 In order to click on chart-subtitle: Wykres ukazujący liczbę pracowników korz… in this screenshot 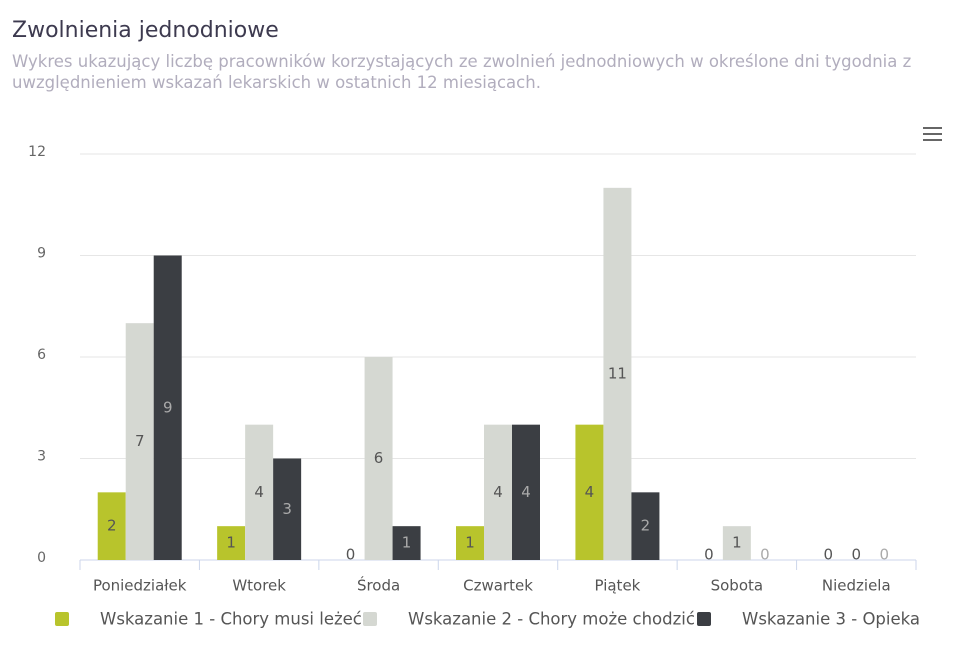, I will do `click(462, 72)`.